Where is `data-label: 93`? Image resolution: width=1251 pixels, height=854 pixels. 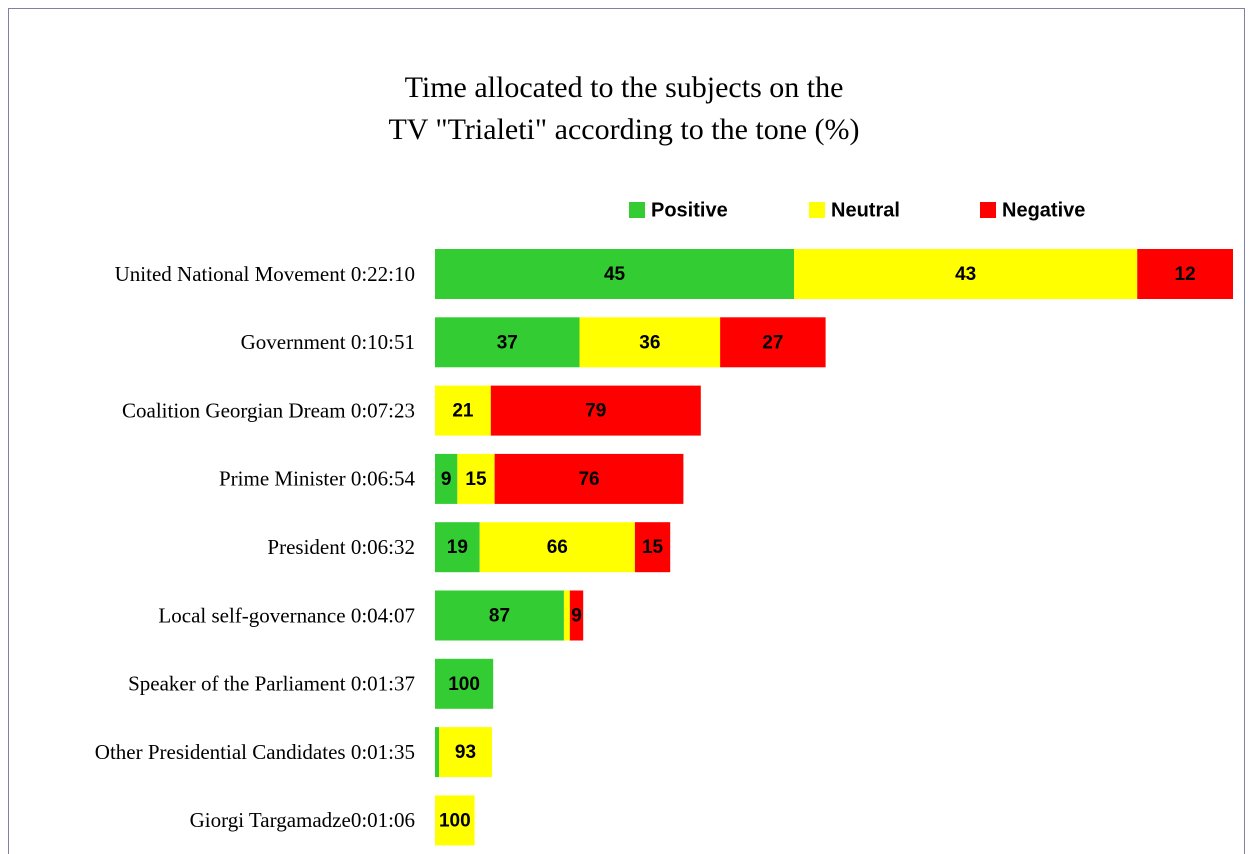 data-label: 93 is located at coordinates (465, 752).